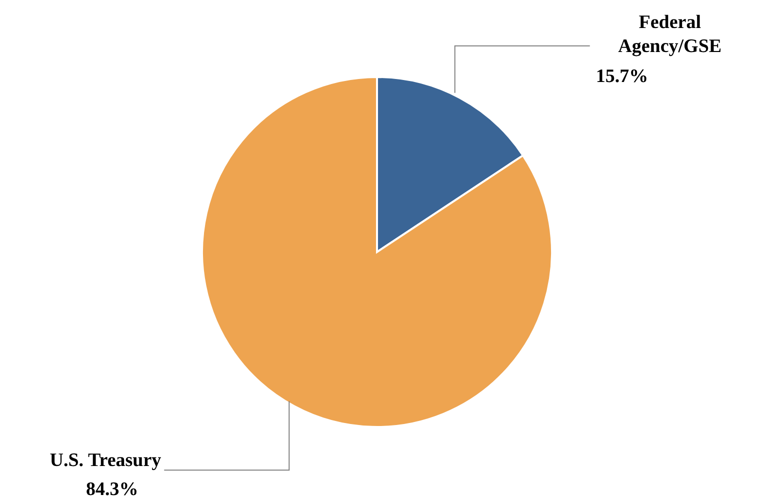  Describe the element at coordinates (112, 488) in the screenshot. I see `data-label: 84.3%` at that location.